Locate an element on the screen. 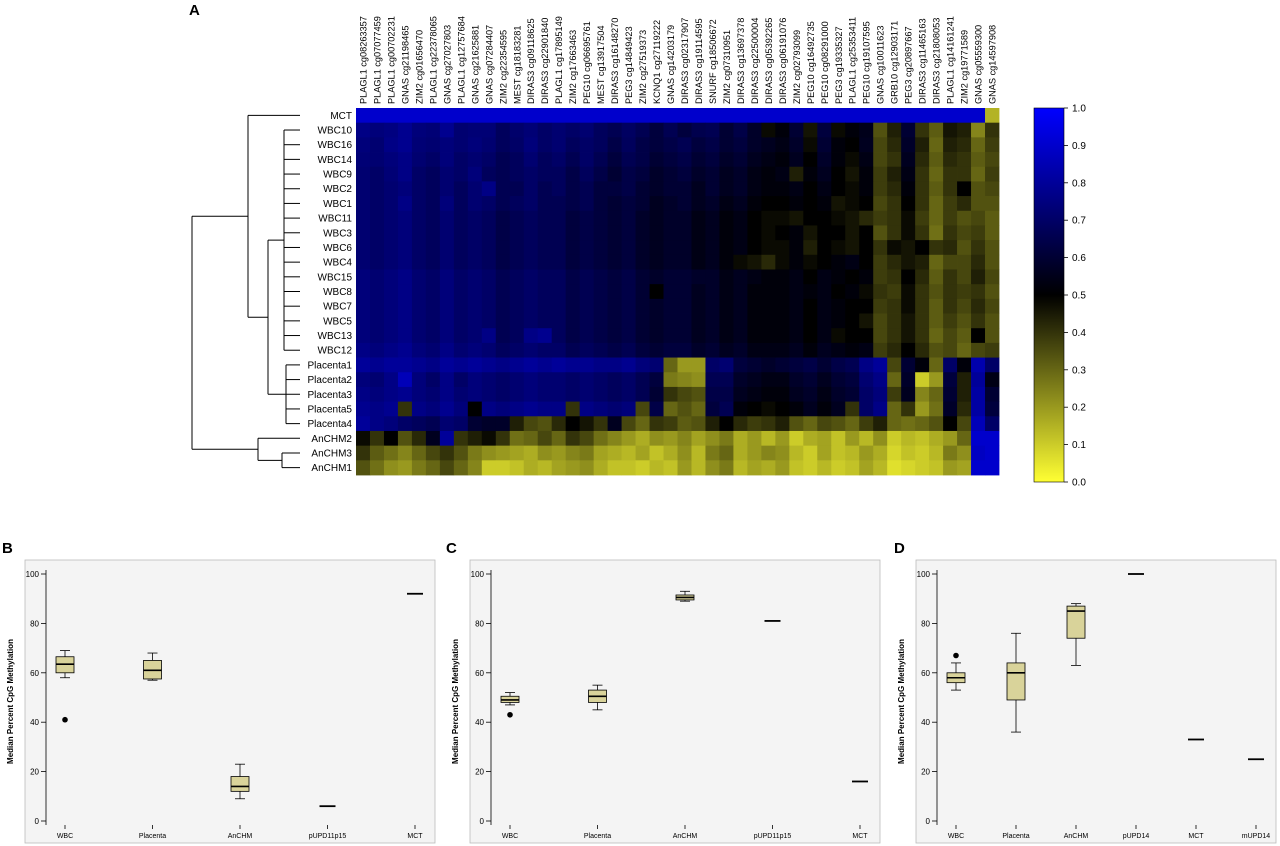 This screenshot has width=1280, height=846. heatmap-column-label: PEG10 cg19107595 is located at coordinates (867, 62).